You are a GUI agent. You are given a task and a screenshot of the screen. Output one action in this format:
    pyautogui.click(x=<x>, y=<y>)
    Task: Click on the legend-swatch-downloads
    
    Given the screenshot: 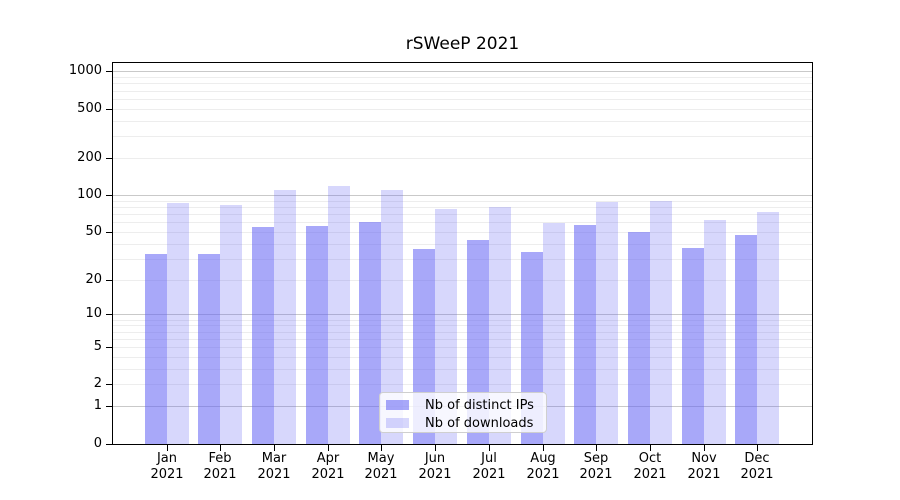 What is the action you would take?
    pyautogui.click(x=397, y=423)
    